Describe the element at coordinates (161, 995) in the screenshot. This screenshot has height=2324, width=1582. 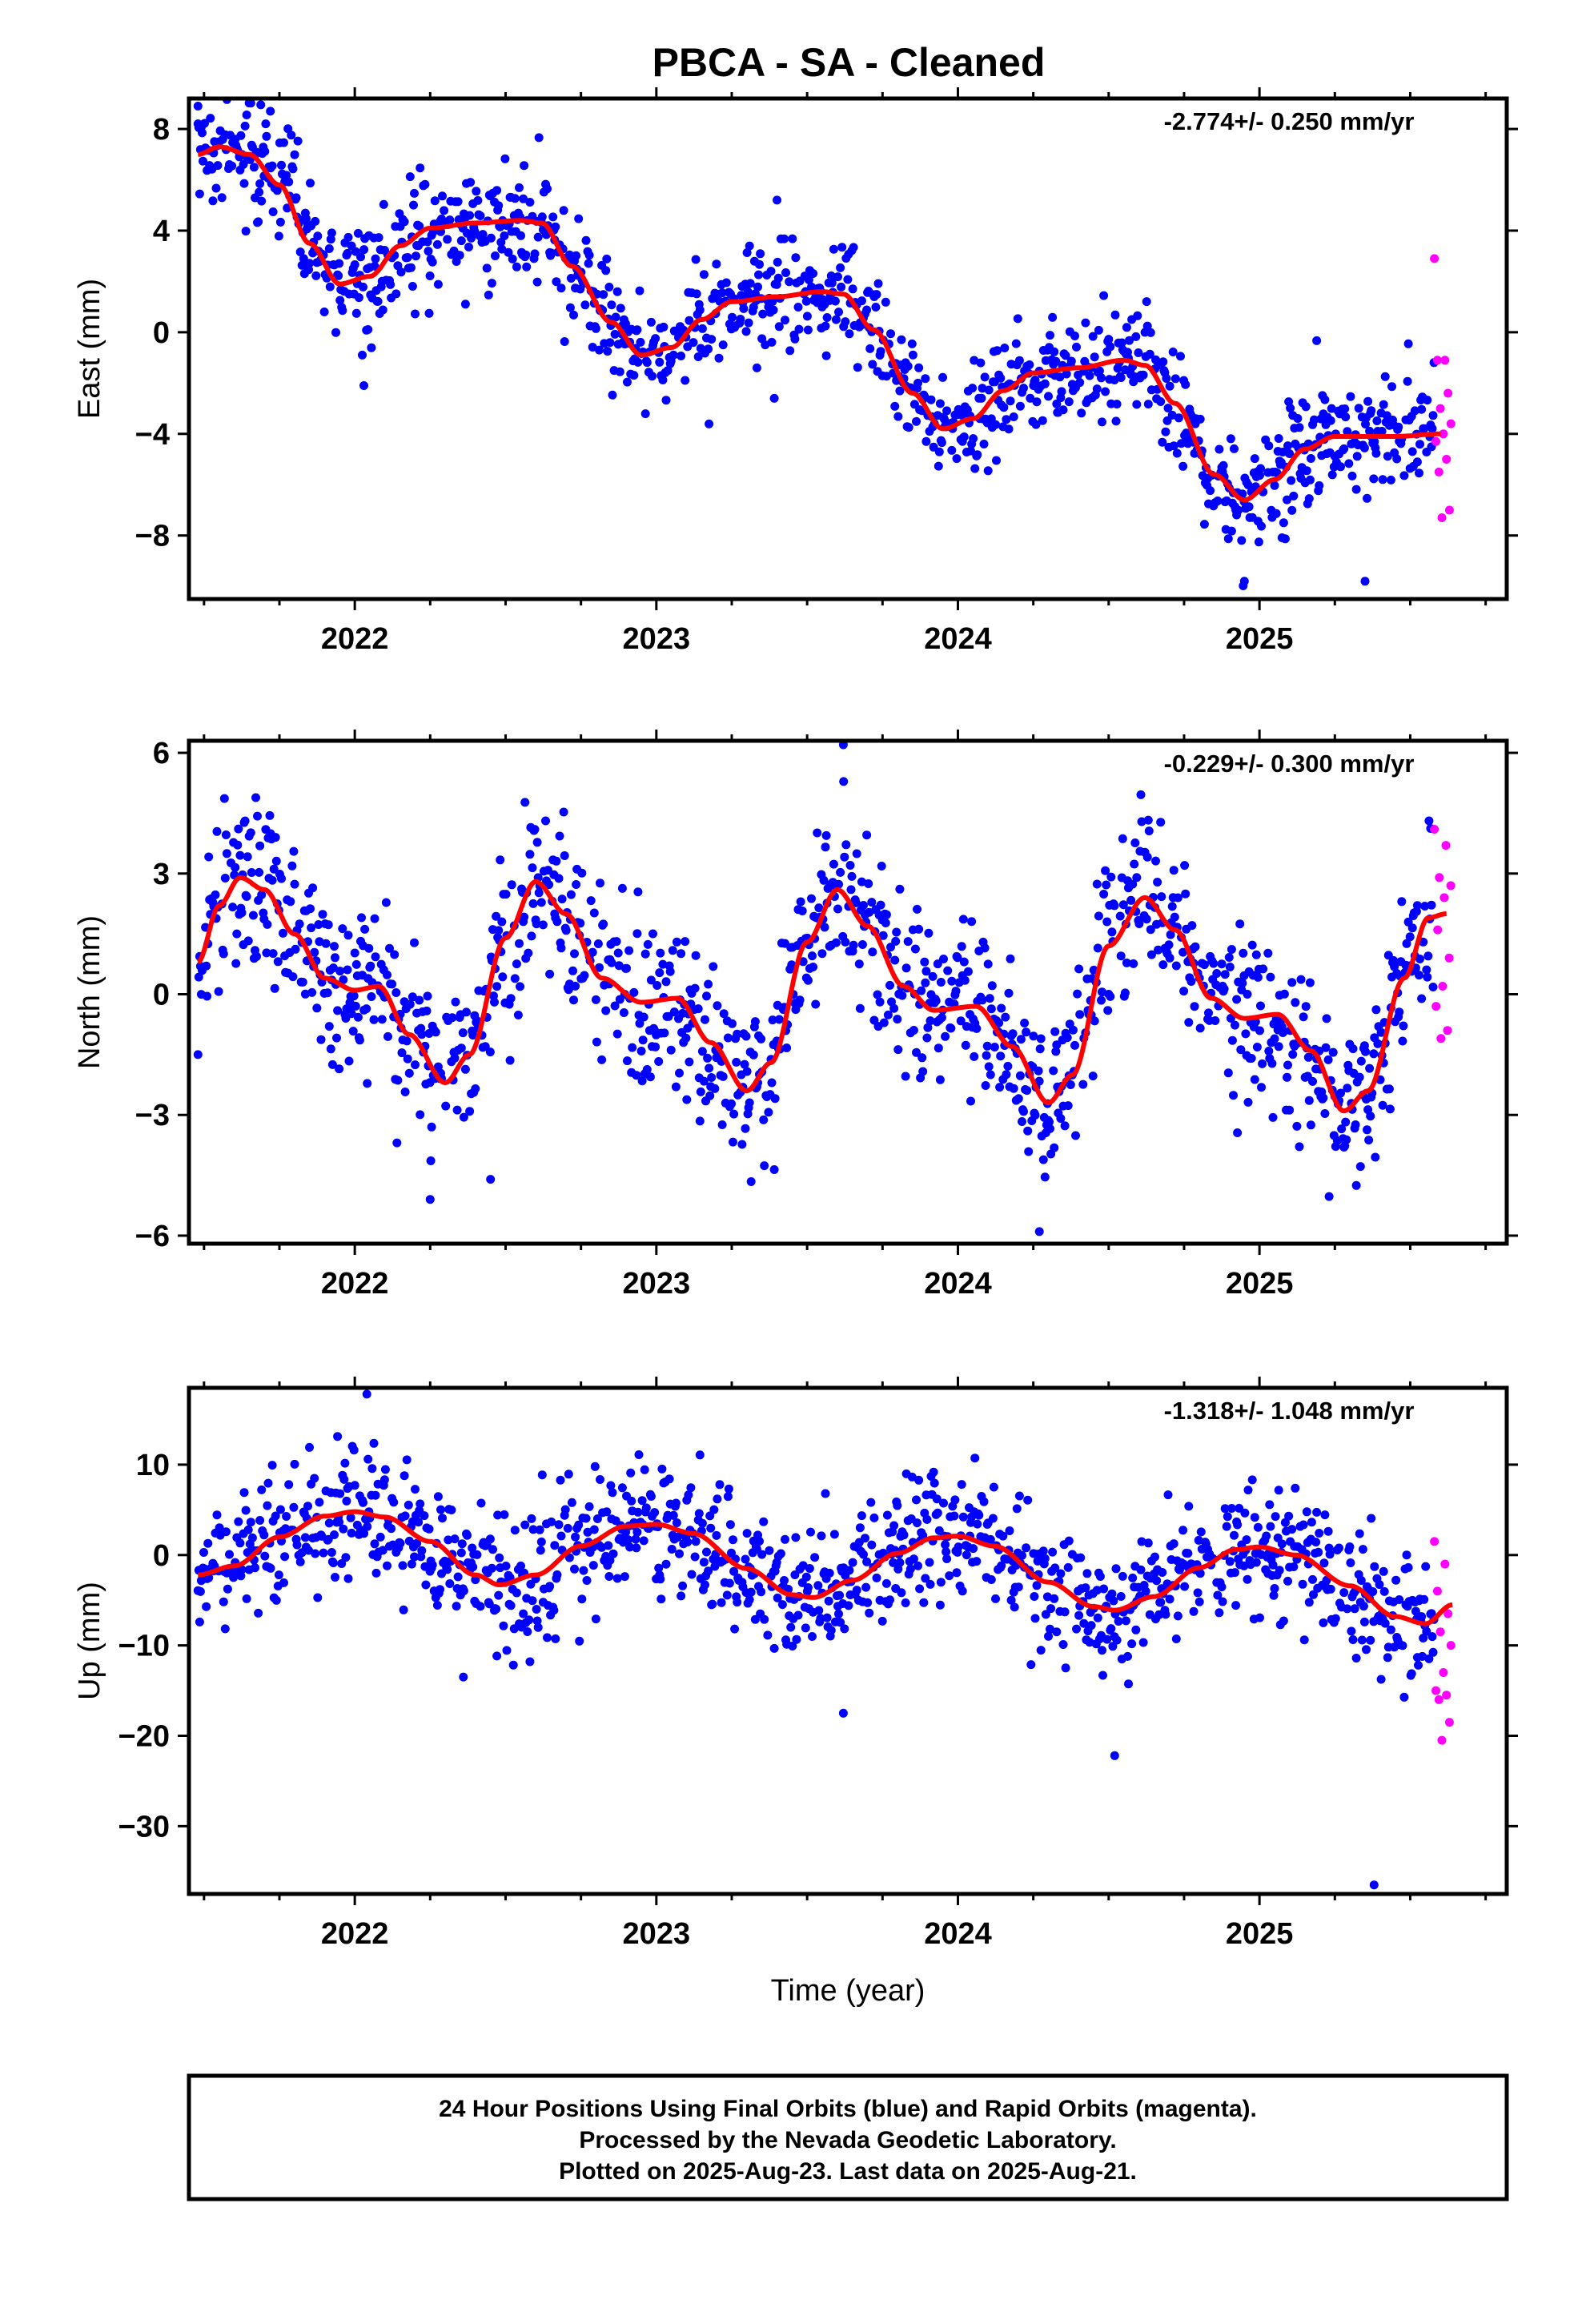
I see `y-tick-label: 0` at that location.